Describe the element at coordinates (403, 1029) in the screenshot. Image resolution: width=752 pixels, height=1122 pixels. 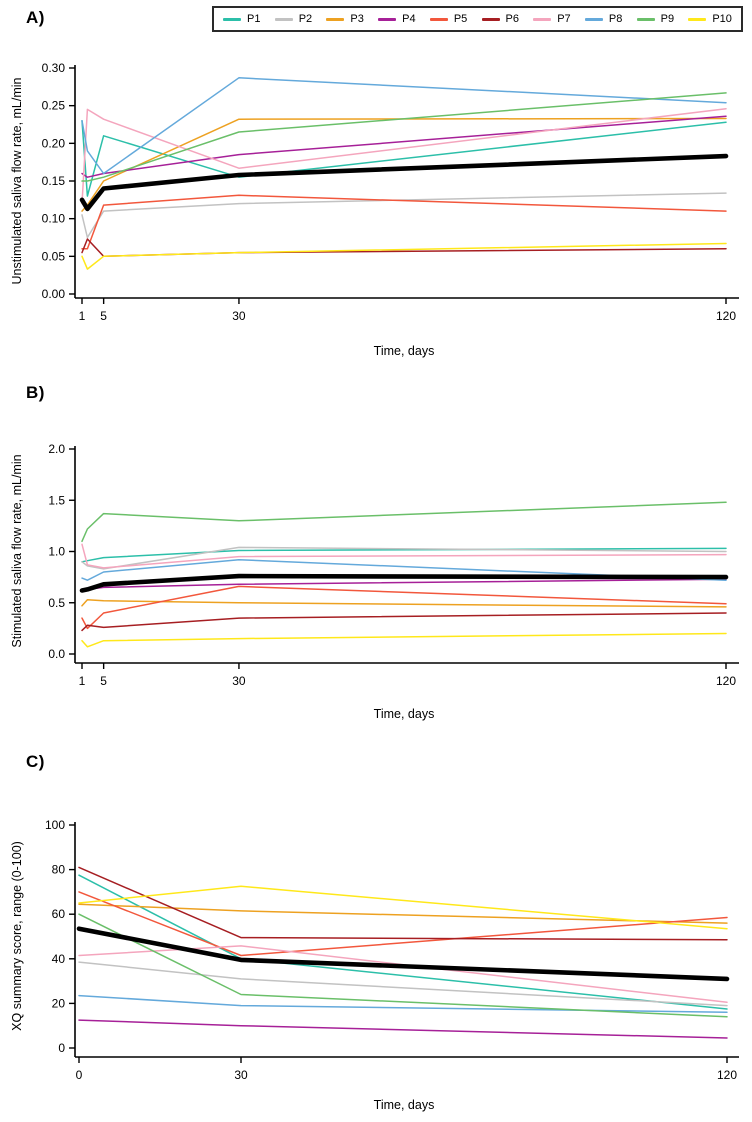
I see `series-line-p4` at that location.